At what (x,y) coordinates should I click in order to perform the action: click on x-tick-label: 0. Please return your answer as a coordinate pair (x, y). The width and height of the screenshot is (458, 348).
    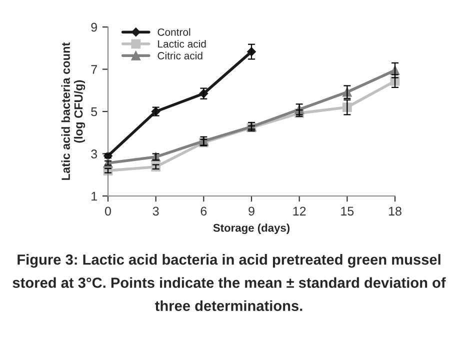
    Looking at the image, I should click on (108, 211).